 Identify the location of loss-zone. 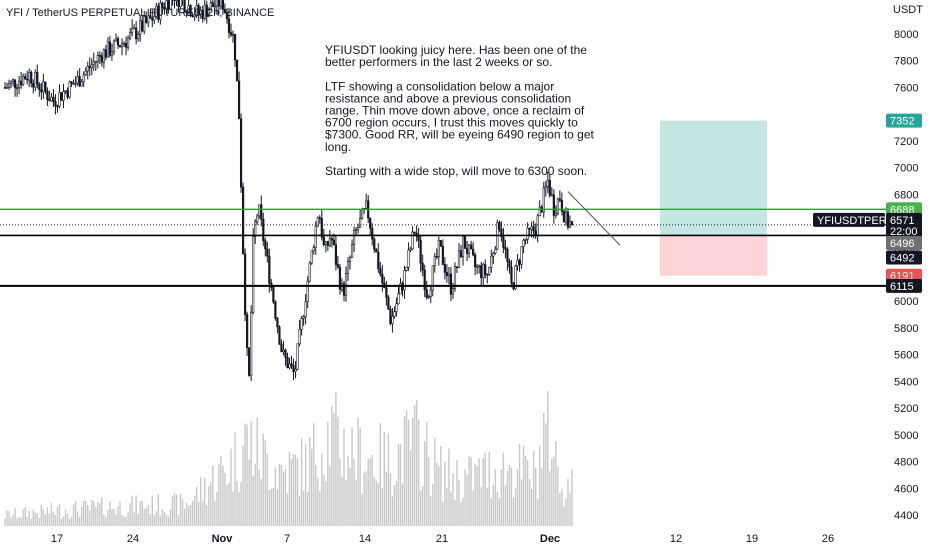
(713, 255).